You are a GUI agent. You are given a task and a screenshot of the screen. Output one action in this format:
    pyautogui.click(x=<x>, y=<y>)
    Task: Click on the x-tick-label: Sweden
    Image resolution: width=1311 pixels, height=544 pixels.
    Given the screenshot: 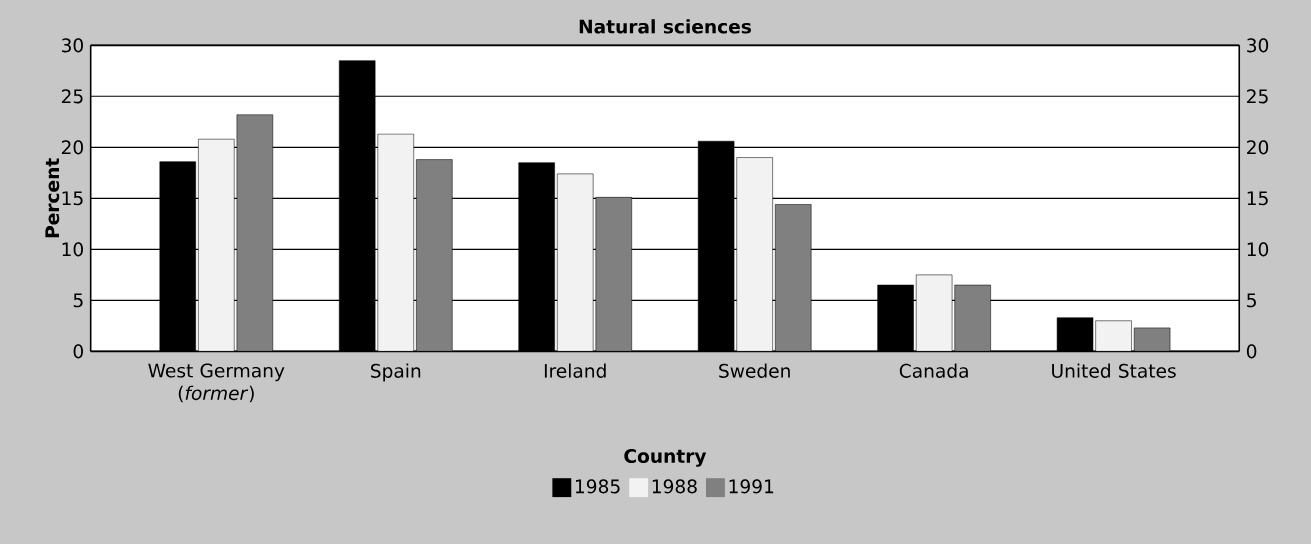 What is the action you would take?
    pyautogui.click(x=754, y=370)
    